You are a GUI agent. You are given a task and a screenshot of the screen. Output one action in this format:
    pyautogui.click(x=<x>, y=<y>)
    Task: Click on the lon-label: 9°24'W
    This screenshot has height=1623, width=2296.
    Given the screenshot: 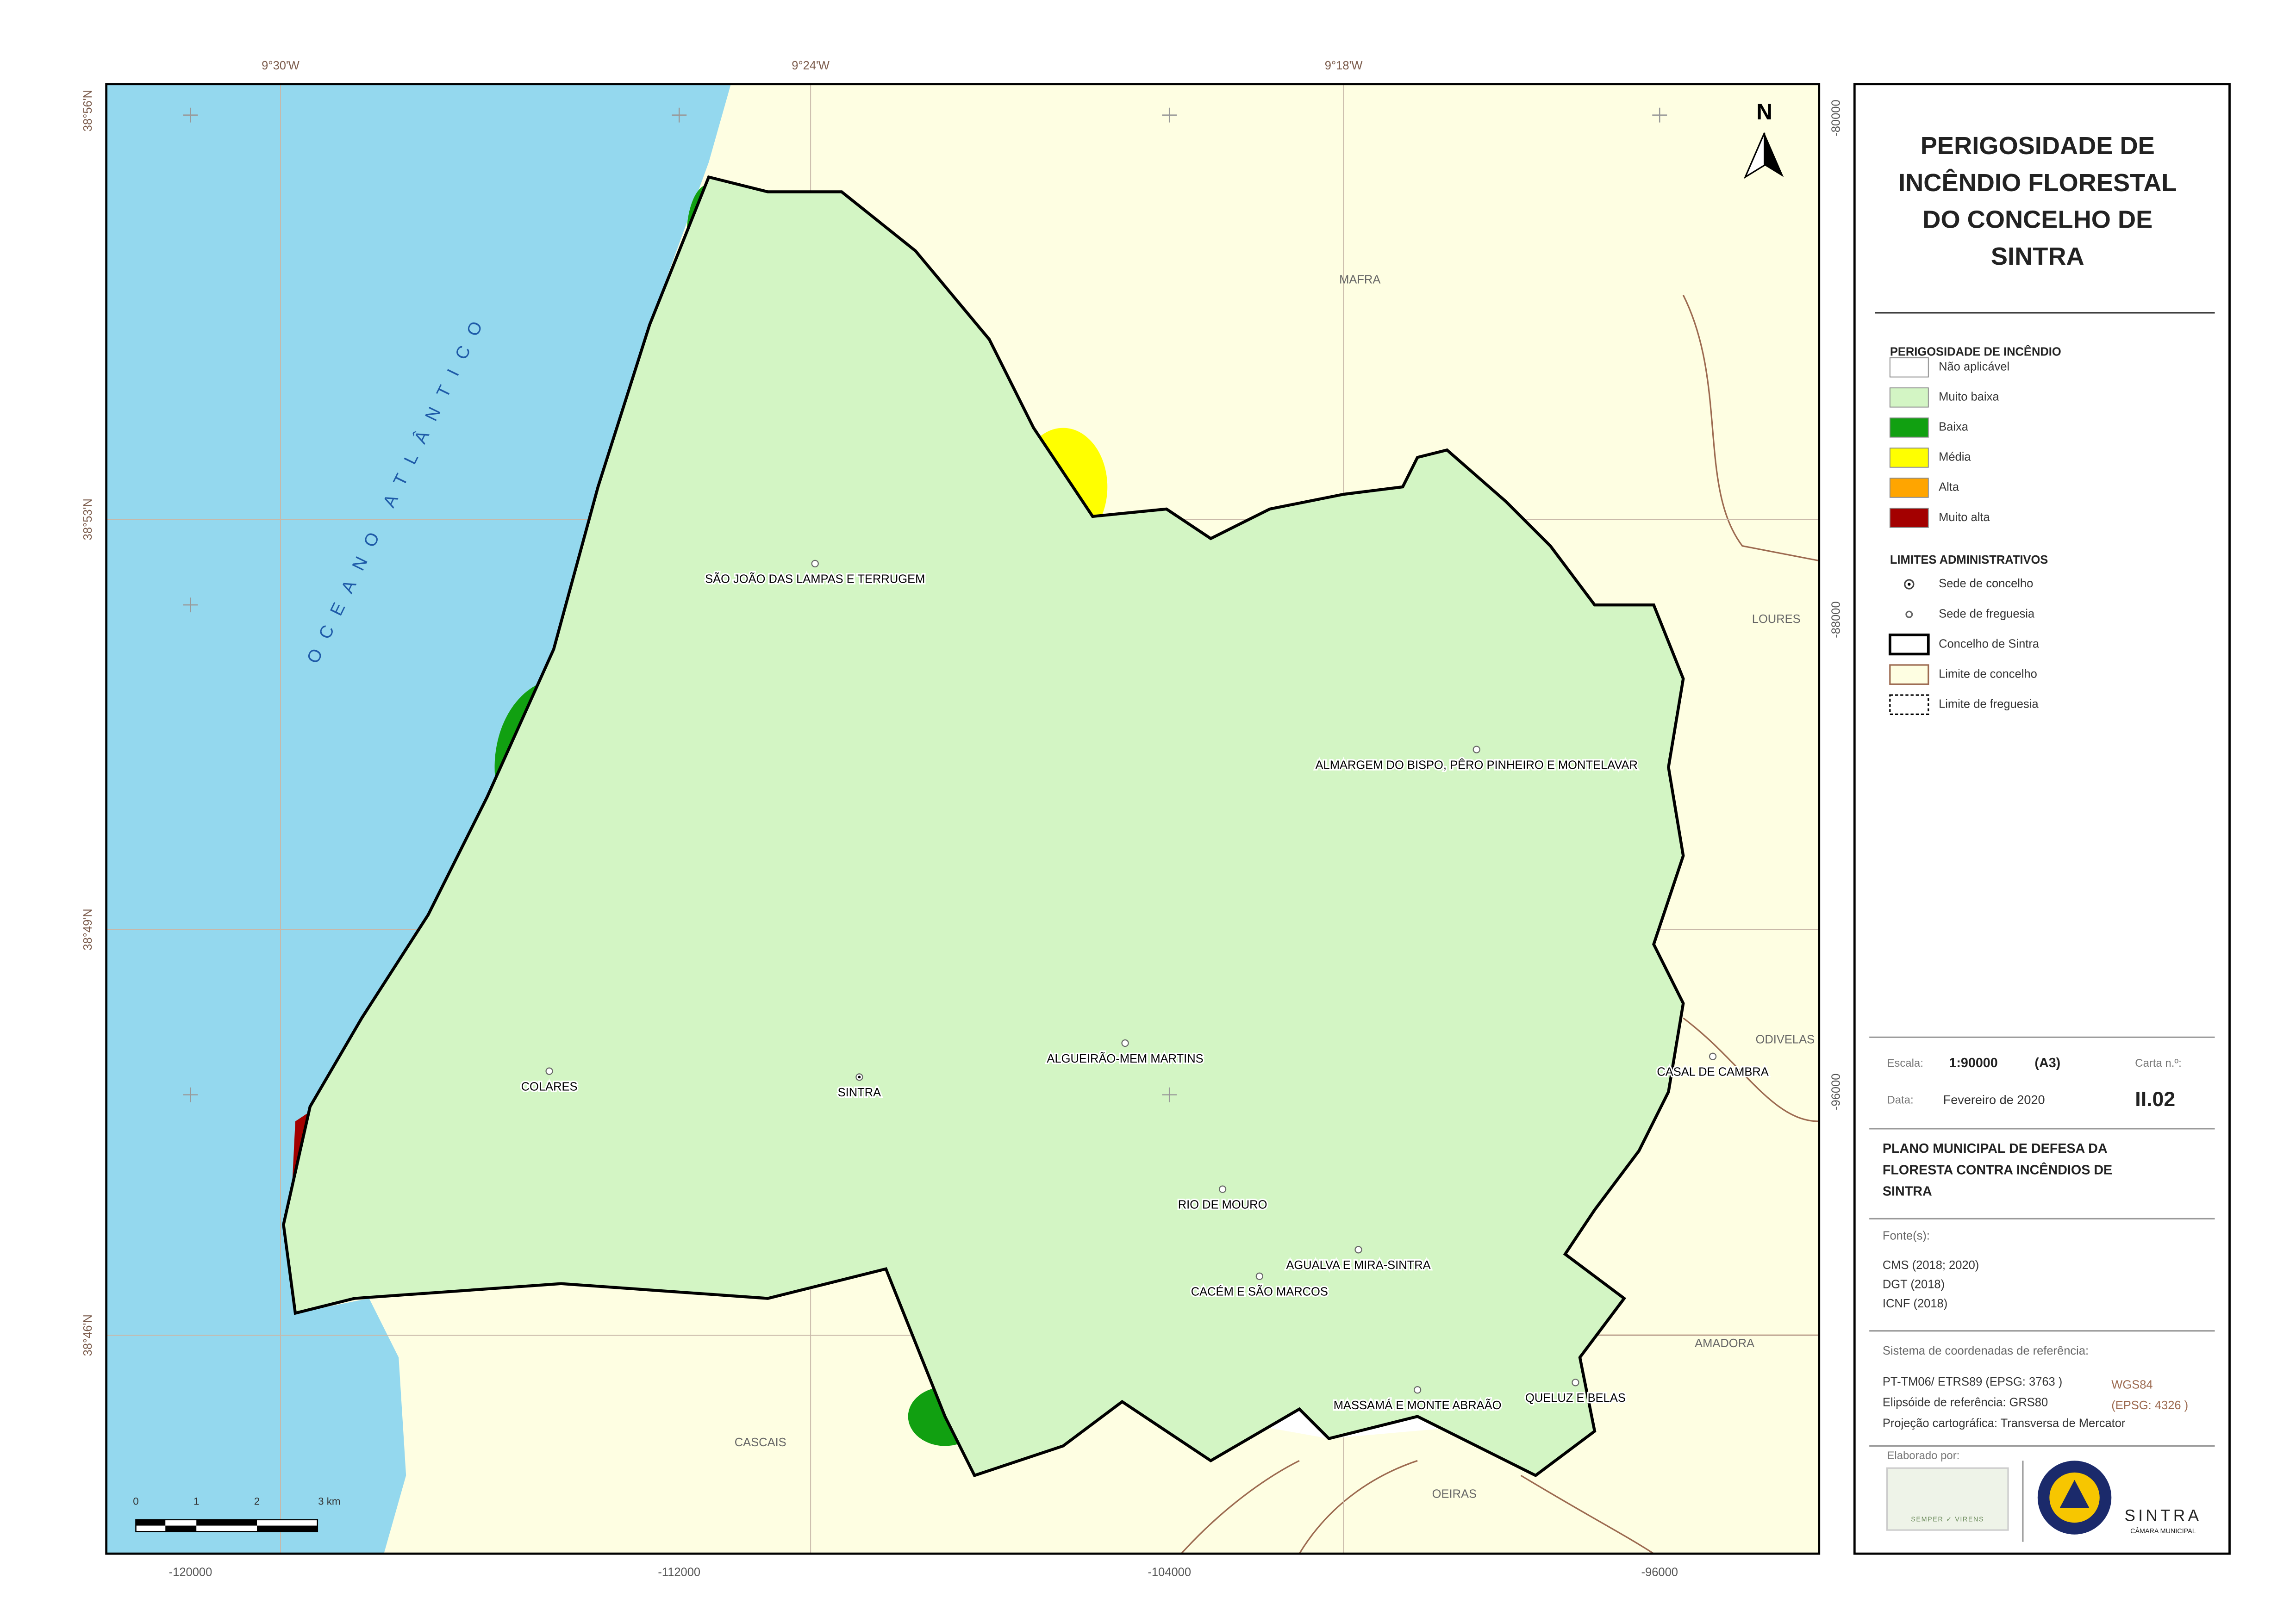 What is the action you would take?
    pyautogui.click(x=811, y=65)
    